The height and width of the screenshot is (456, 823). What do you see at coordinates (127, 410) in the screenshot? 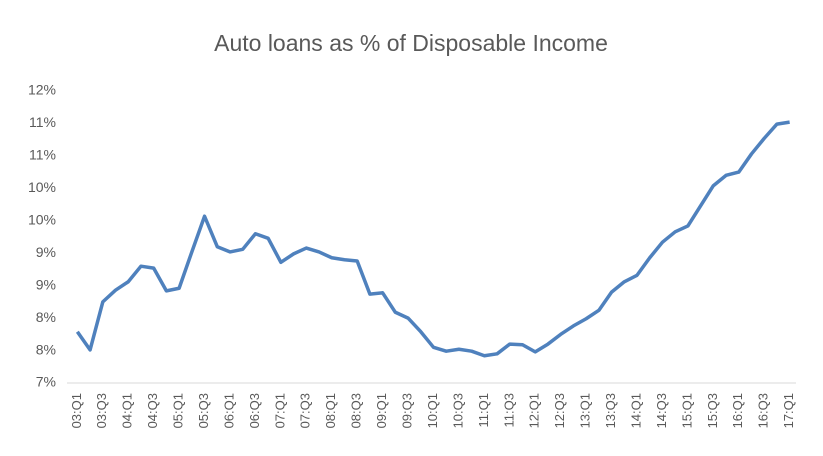
I see `x-tick-label: 04:Q1` at bounding box center [127, 410].